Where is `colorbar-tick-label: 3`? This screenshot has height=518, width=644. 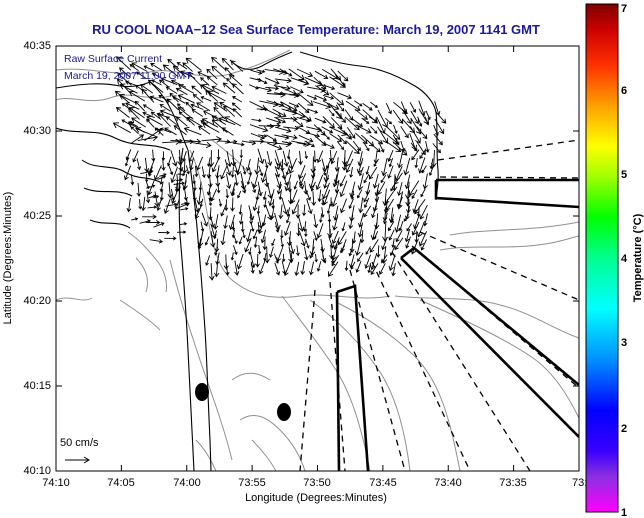 colorbar-tick-label: 3 is located at coordinates (624, 343).